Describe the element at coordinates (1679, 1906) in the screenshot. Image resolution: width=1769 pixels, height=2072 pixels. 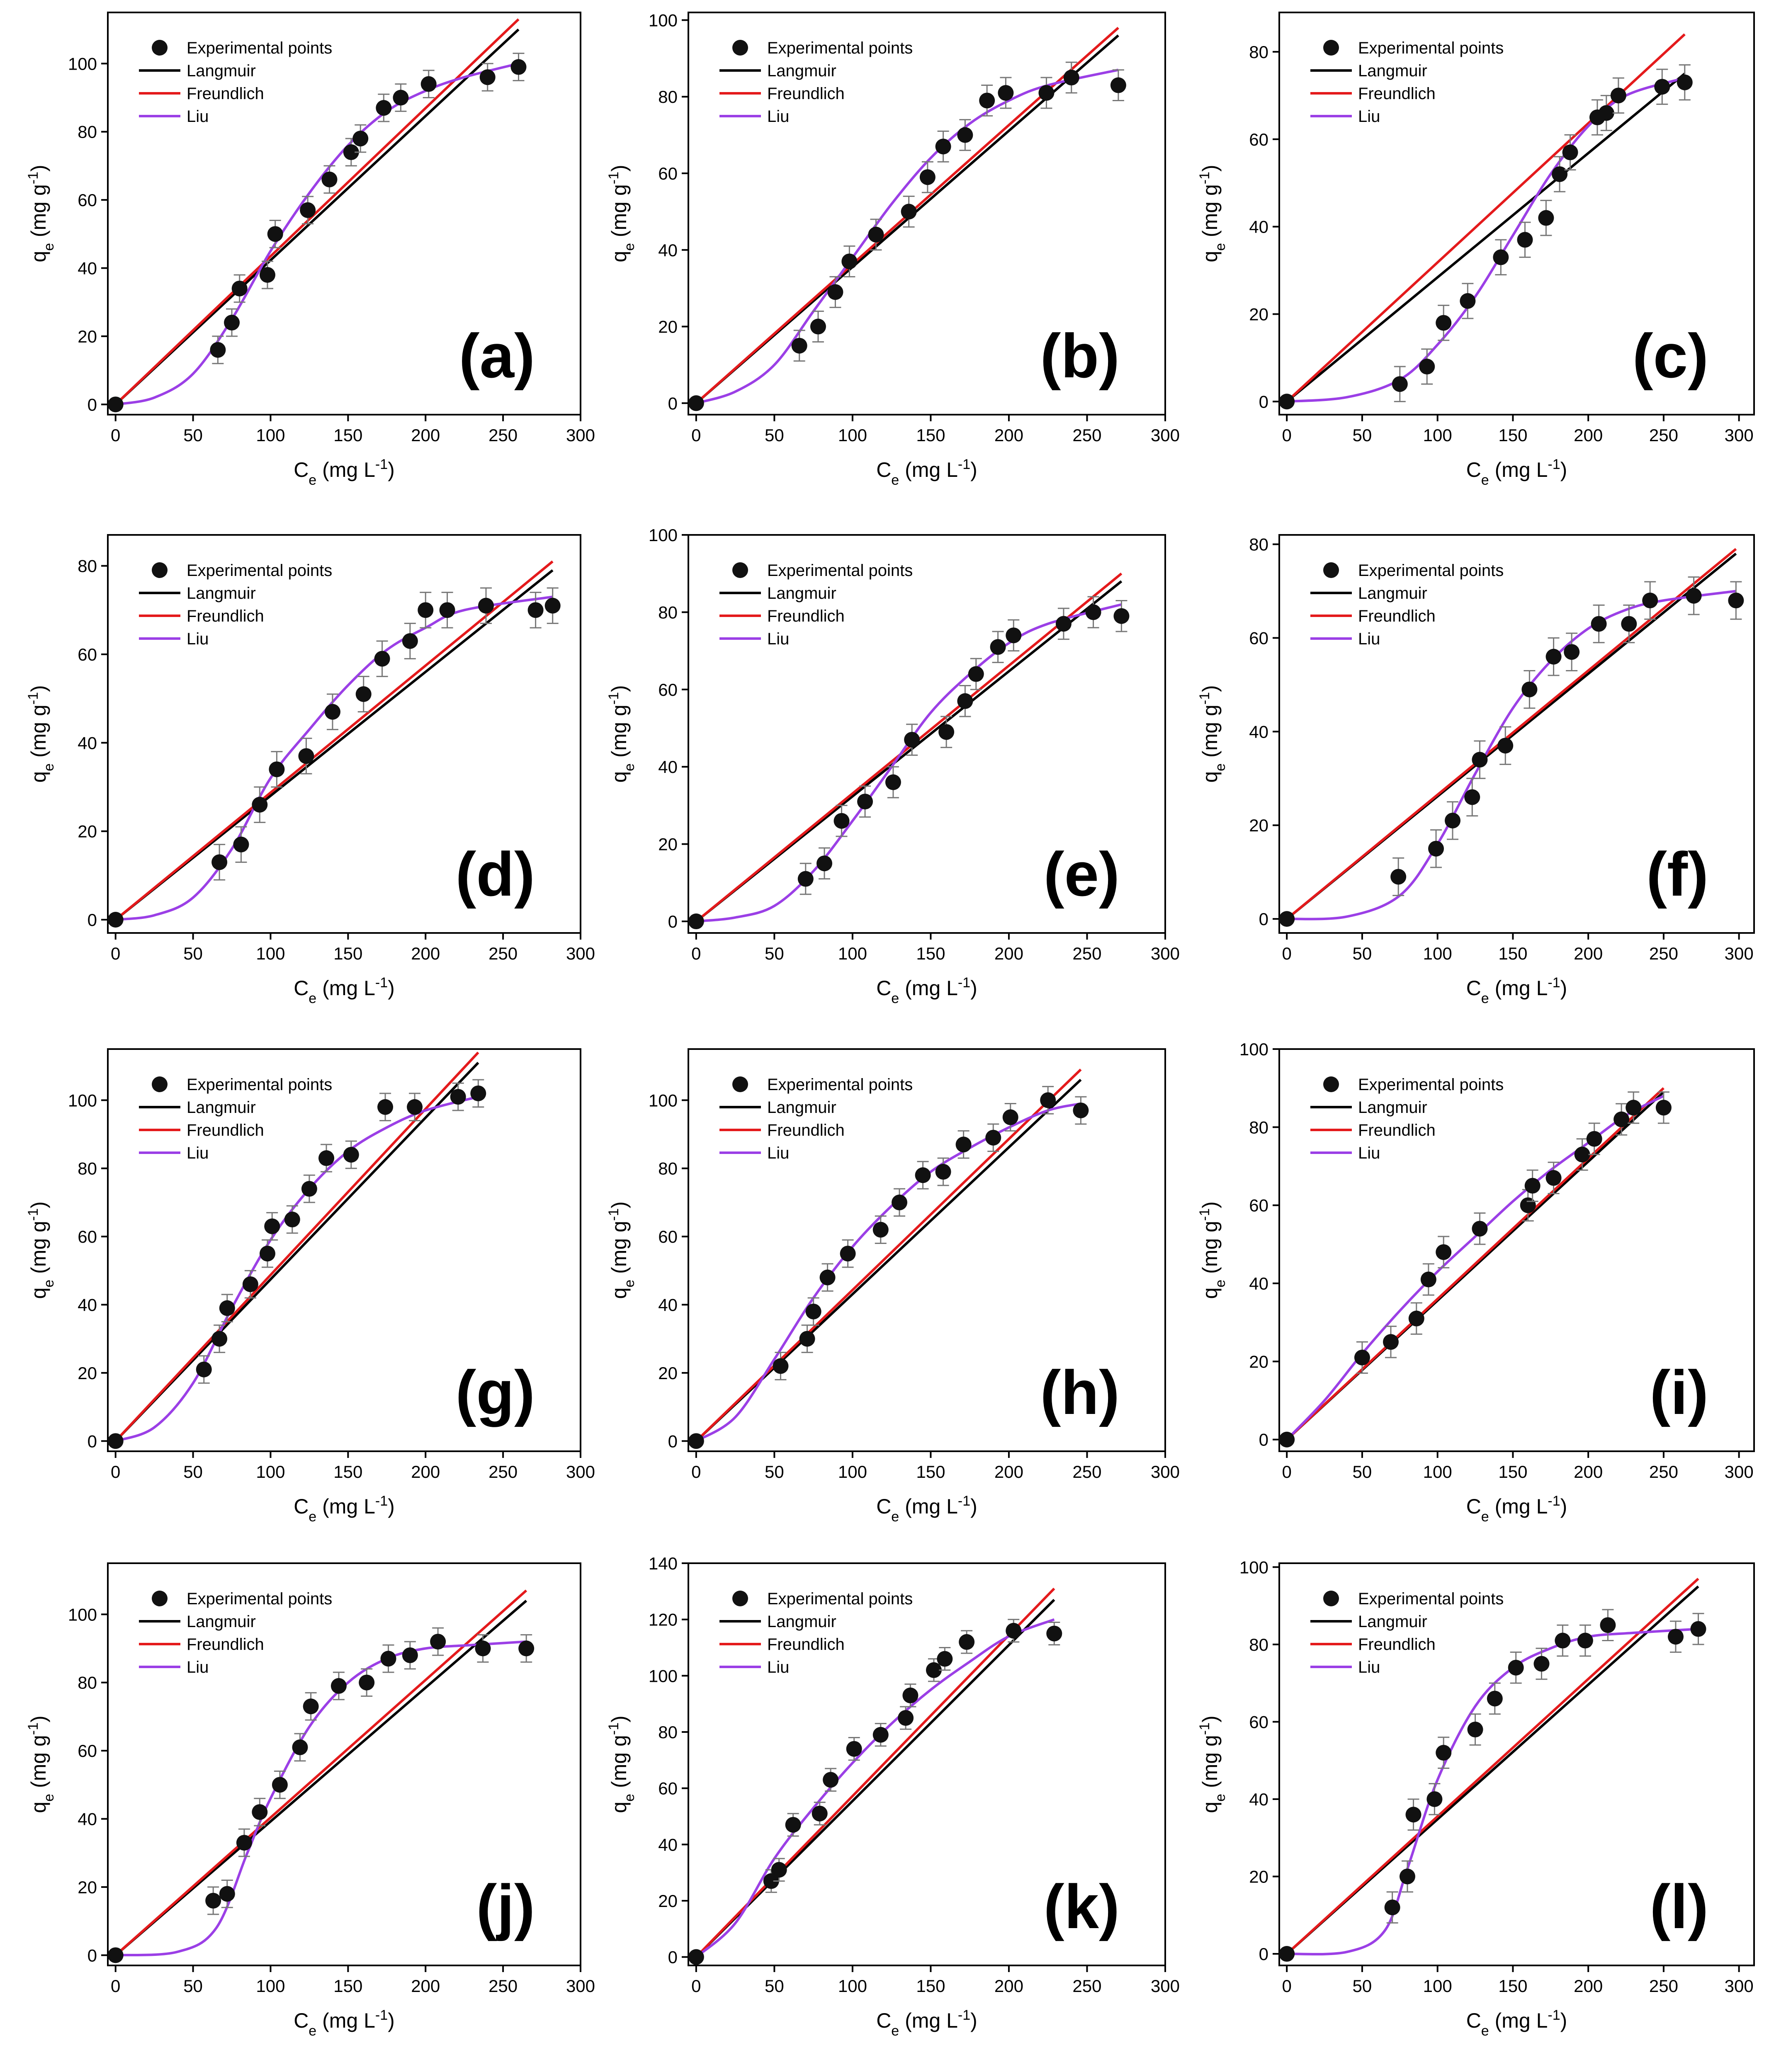
I see `panel-letter: (l)` at that location.